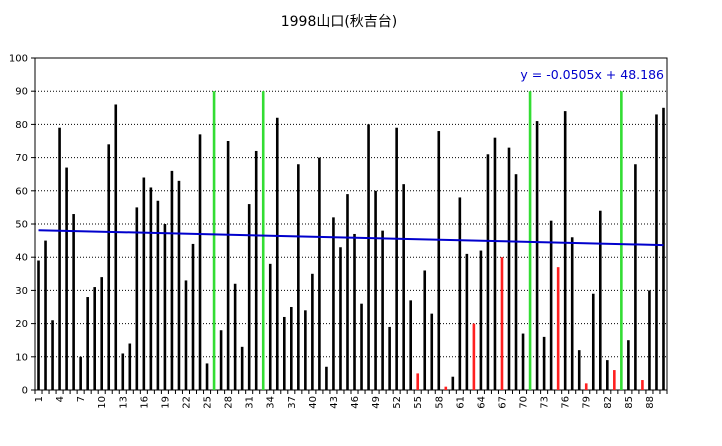 This screenshot has height=446, width=722. Describe the element at coordinates (21, 191) in the screenshot. I see `y-tick-label: 60` at that location.